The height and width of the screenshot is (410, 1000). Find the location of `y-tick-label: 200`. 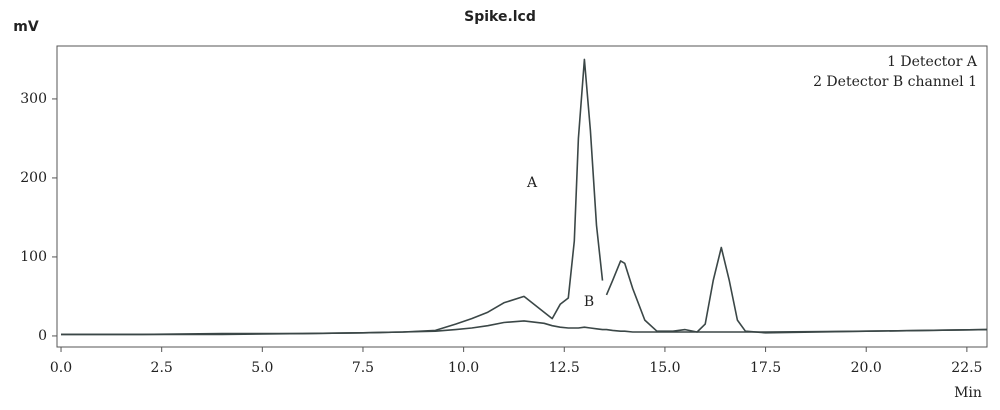

y-tick-label: 200 is located at coordinates (33, 178).